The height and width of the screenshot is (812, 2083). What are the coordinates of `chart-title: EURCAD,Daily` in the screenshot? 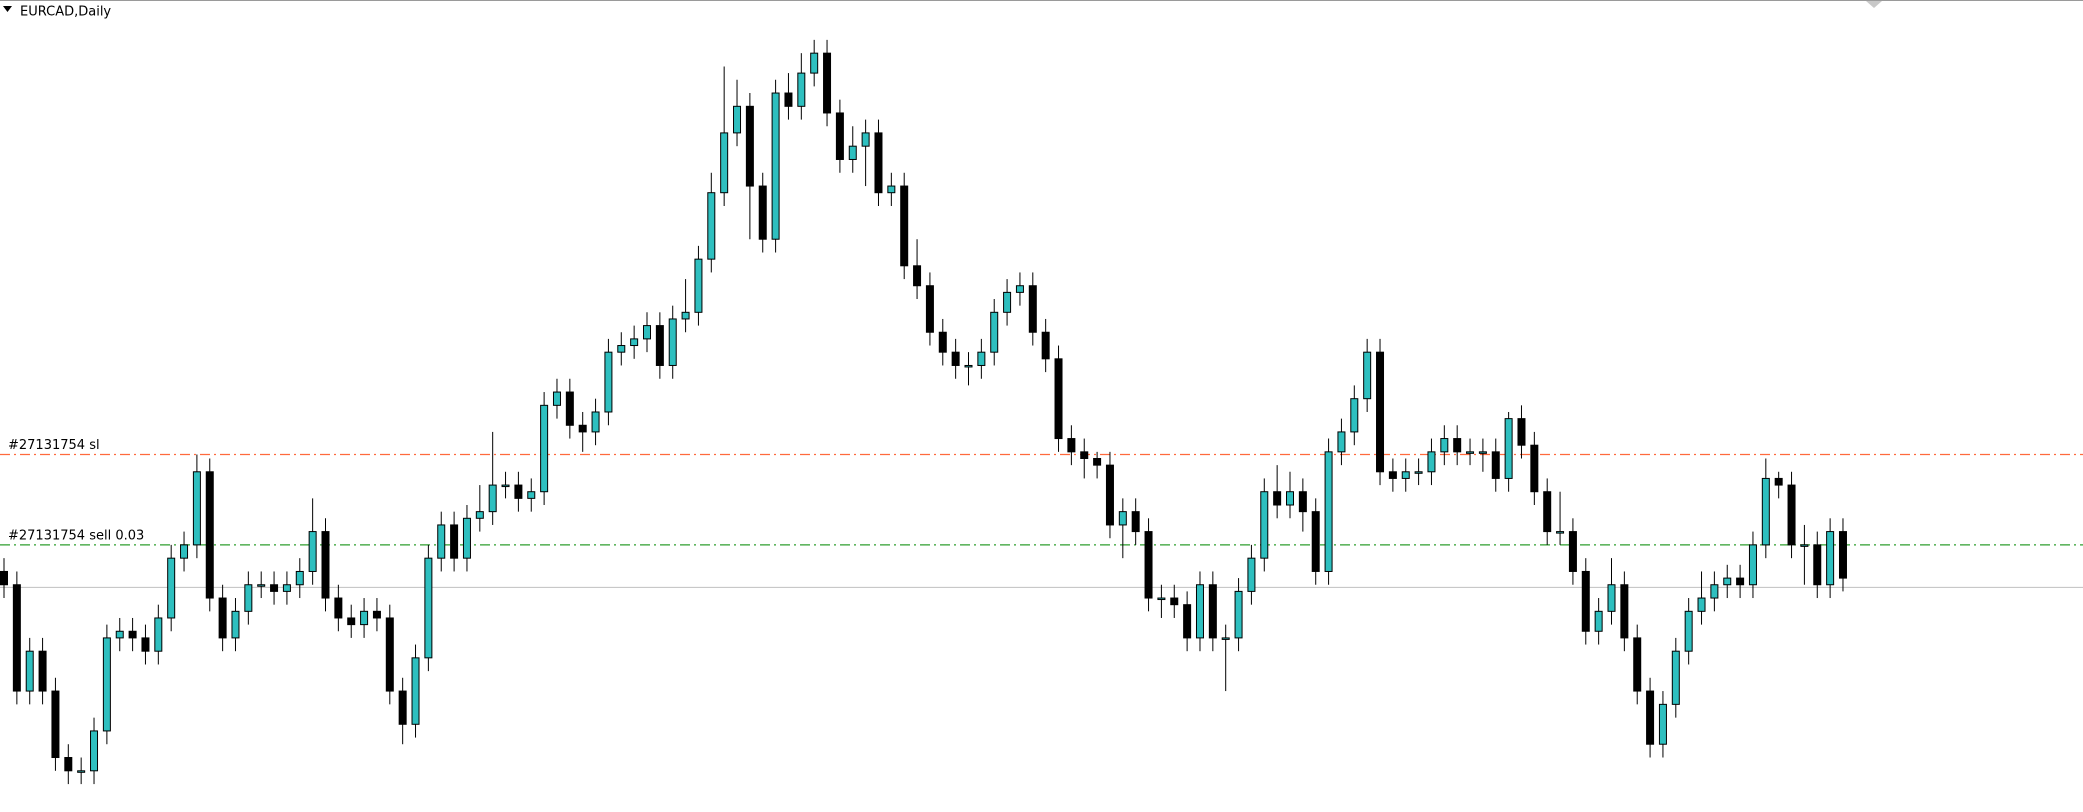 It's located at (65, 12).